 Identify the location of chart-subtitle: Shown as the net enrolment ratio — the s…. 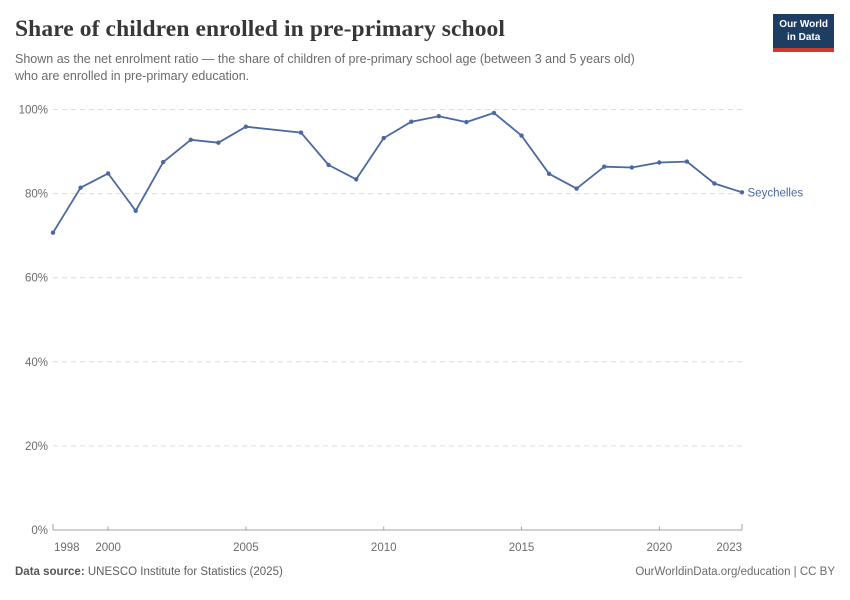
(325, 67).